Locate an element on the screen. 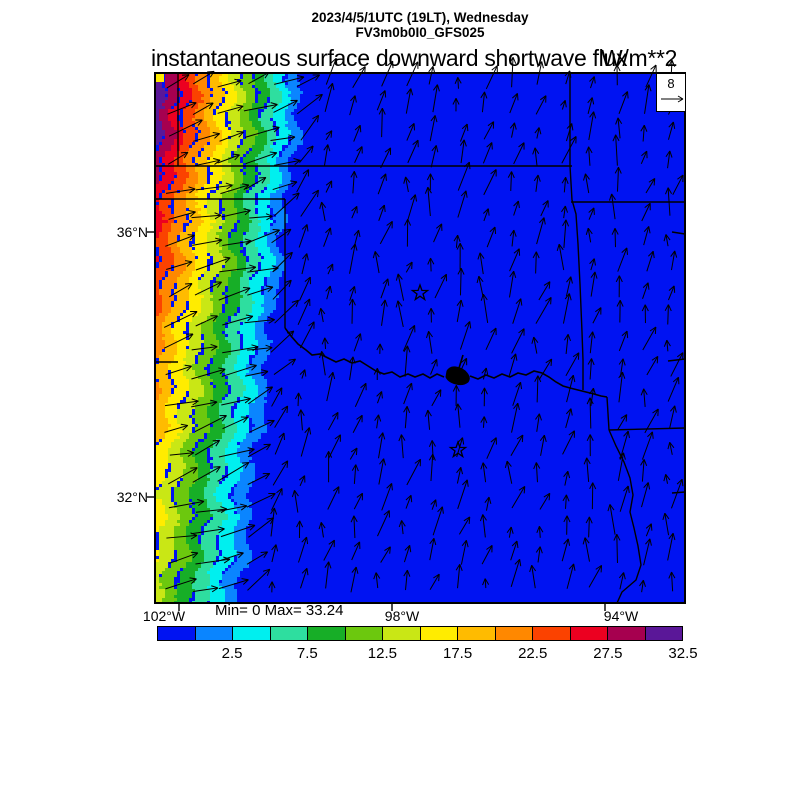 Image resolution: width=800 pixels, height=800 pixels. colorbar-tick-label: 2.5 is located at coordinates (232, 653).